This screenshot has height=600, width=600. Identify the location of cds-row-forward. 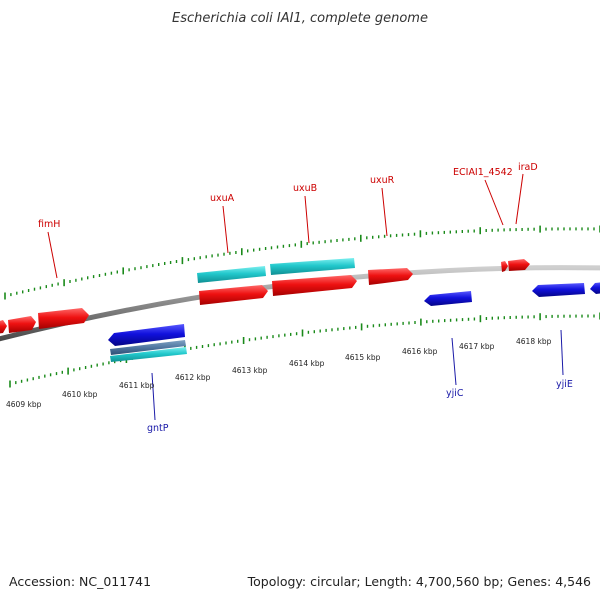
(276, 270).